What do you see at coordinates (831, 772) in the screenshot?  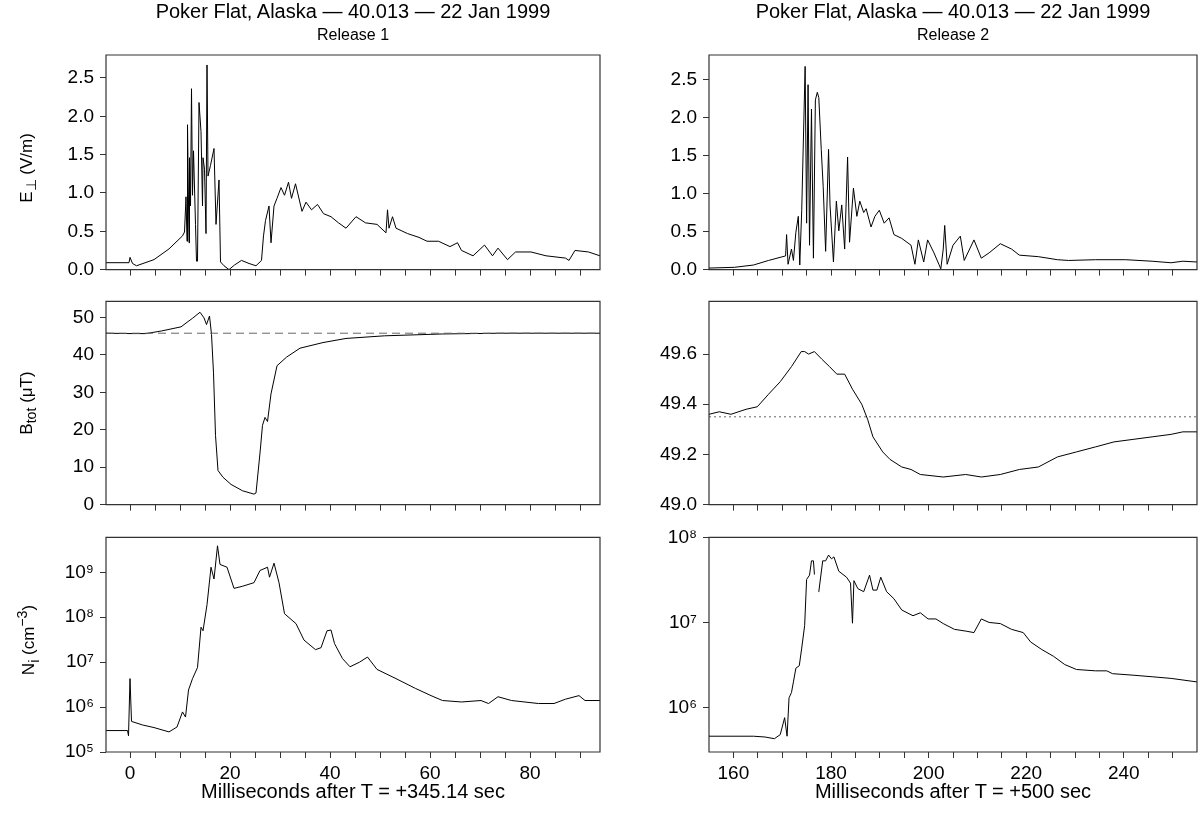 I see `x-tick-label: 180` at bounding box center [831, 772].